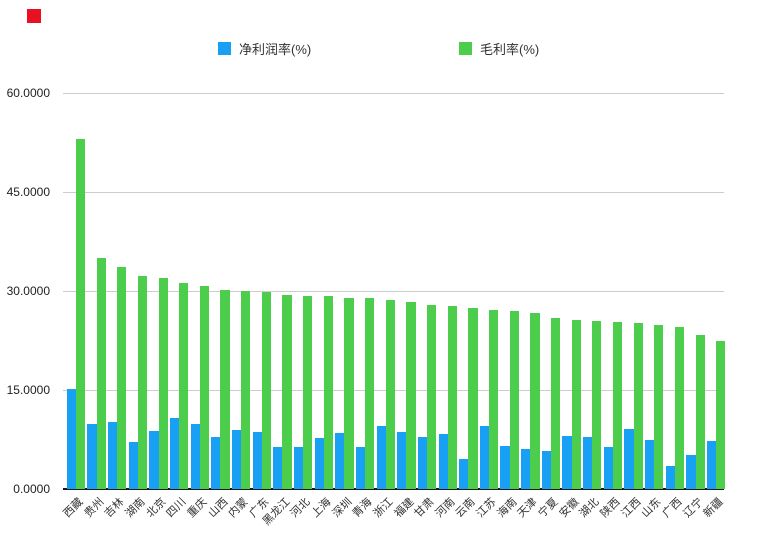 The image size is (773, 541). I want to click on red-marker, so click(34, 16).